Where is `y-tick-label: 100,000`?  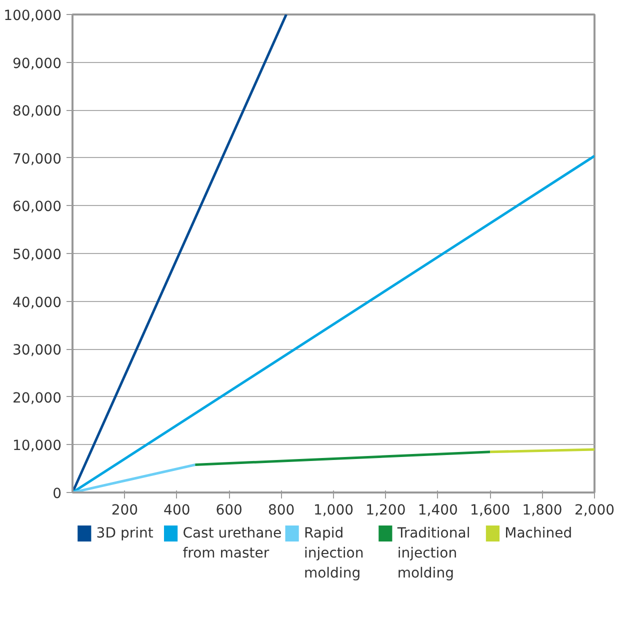
y-tick-label: 100,000 is located at coordinates (33, 16).